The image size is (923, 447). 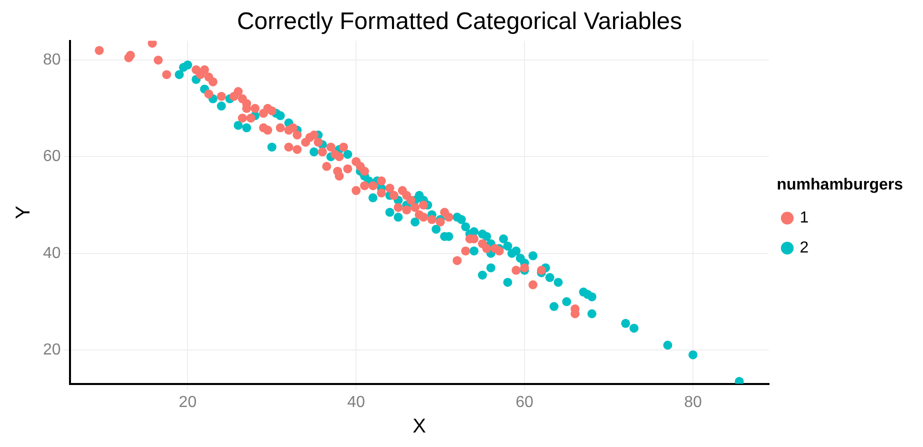 I want to click on x-tick-label: 20, so click(x=187, y=402).